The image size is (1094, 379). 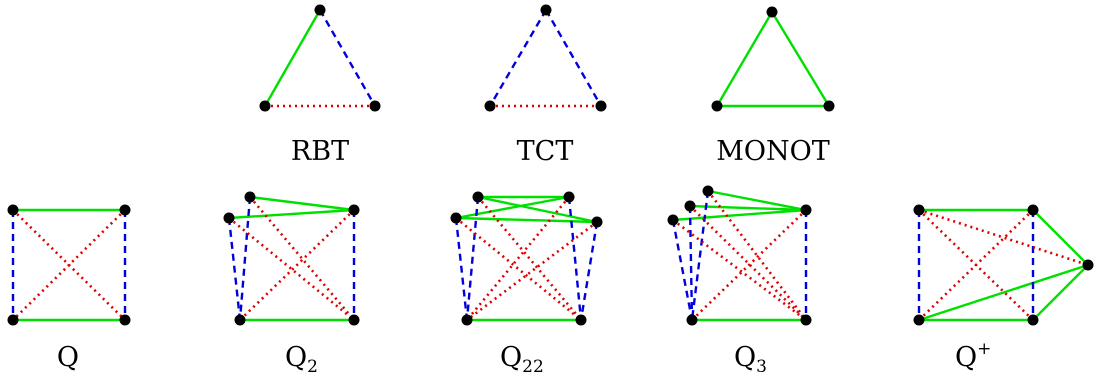 I want to click on graph-label-q22: Q22, so click(x=522, y=359).